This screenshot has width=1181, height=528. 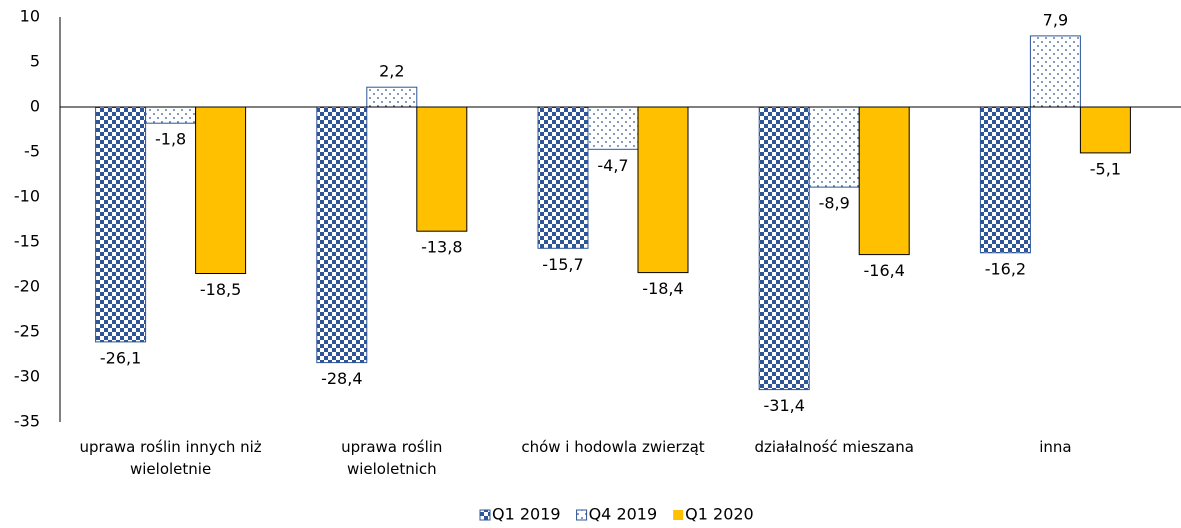 I want to click on value-label: -18,5, so click(x=220, y=289).